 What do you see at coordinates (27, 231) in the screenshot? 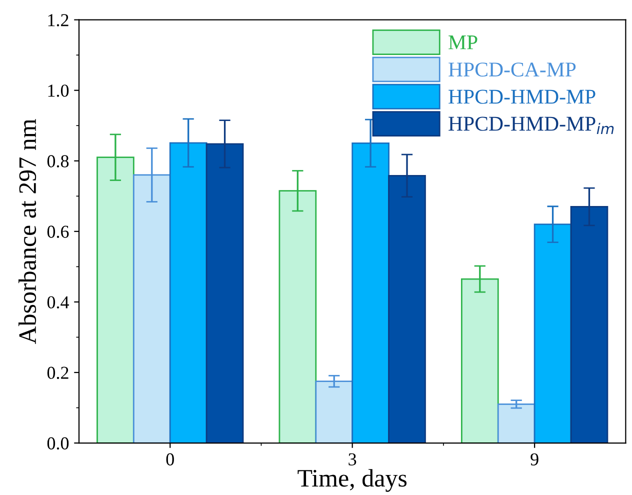
I see `y-axis-title: Absorbance at 297 nm` at bounding box center [27, 231].